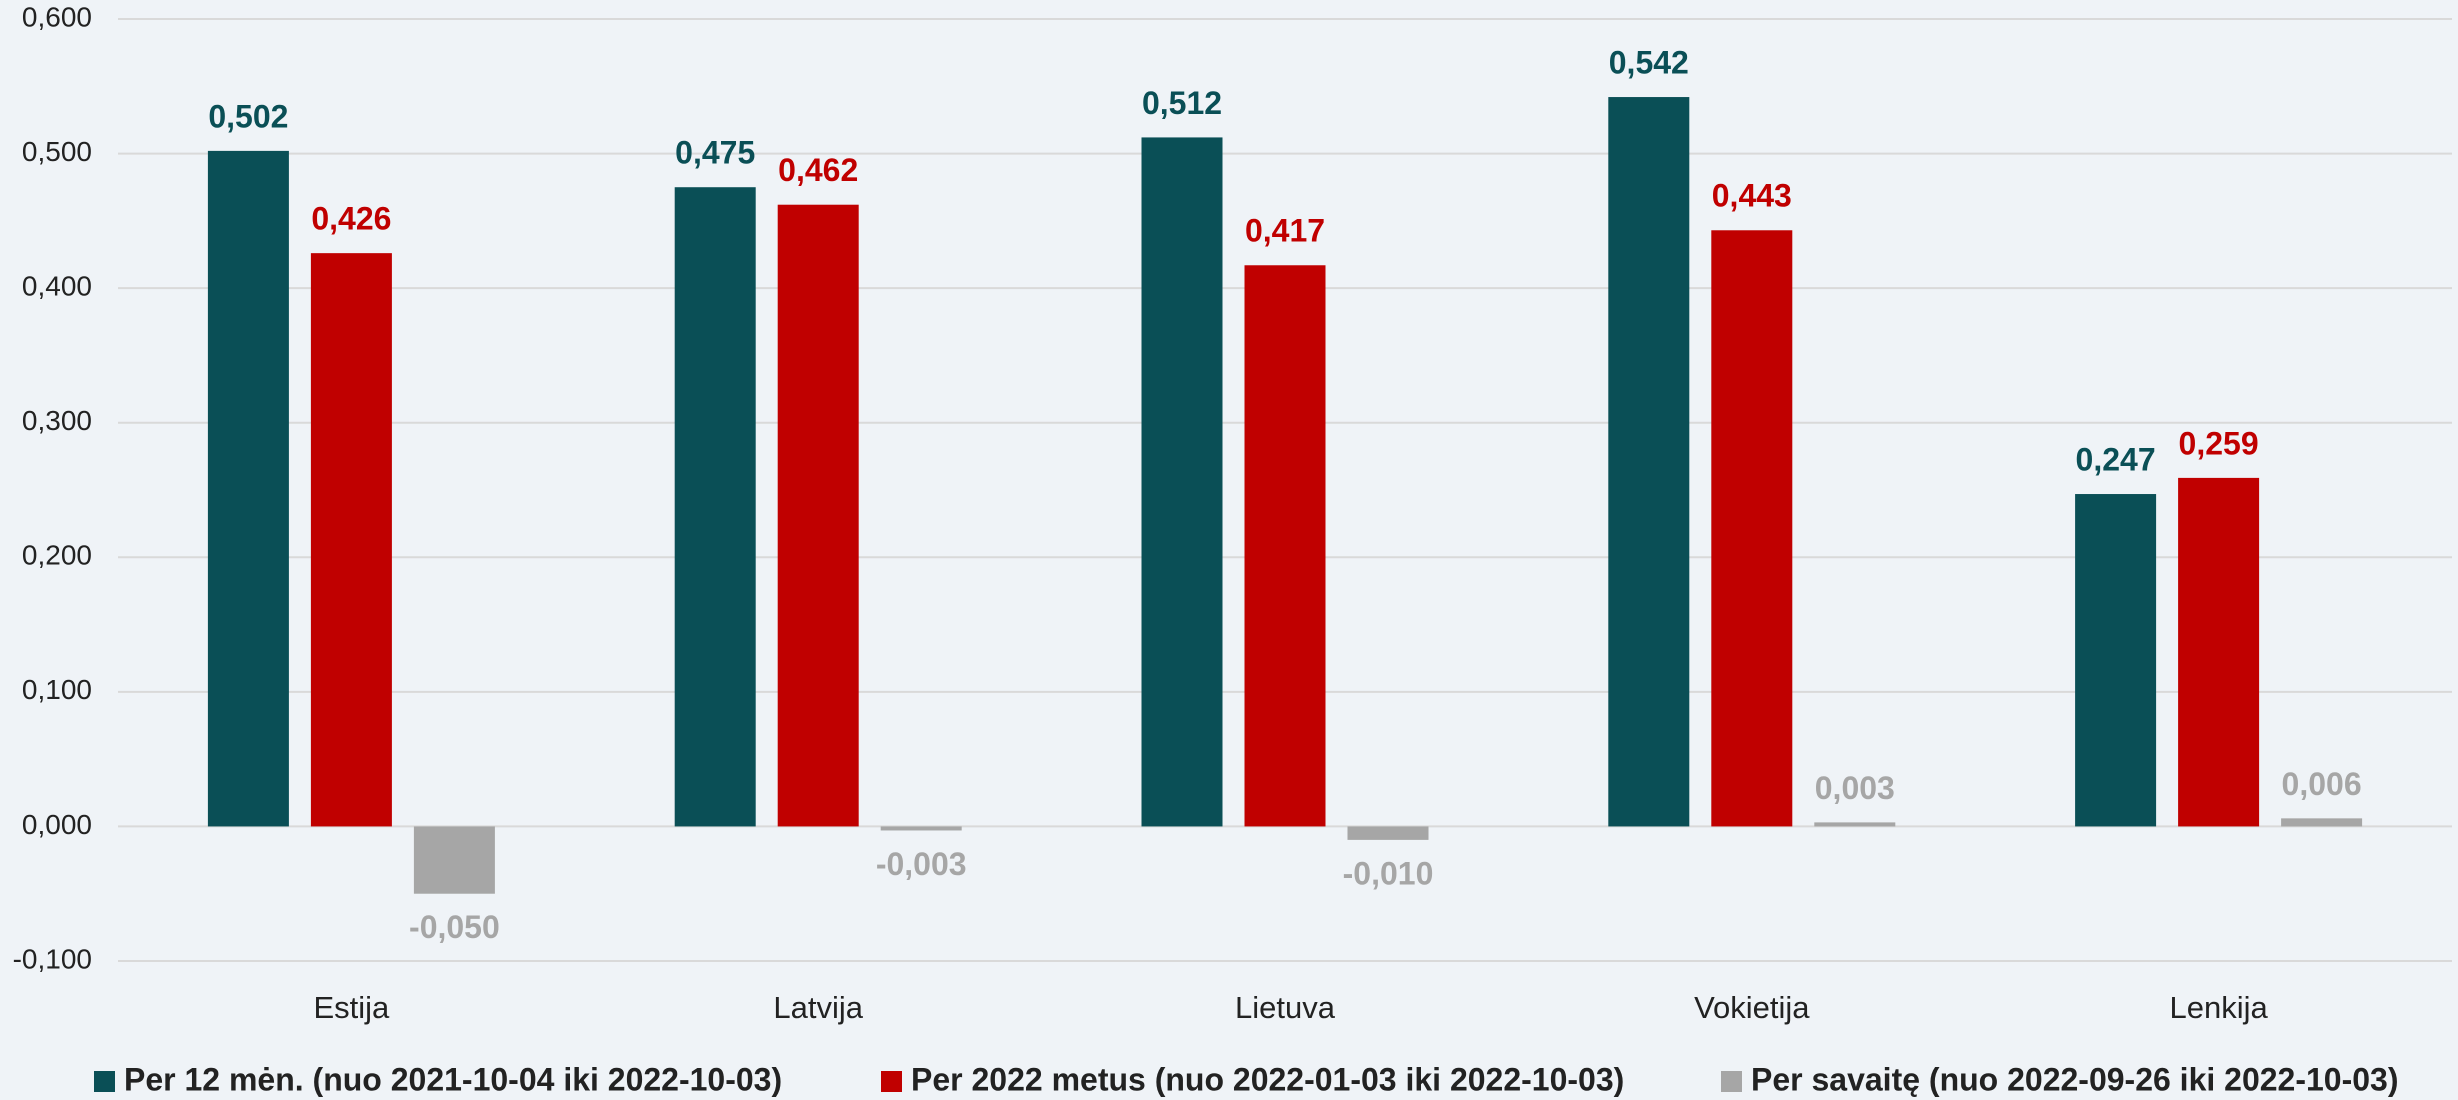 Image resolution: width=2458 pixels, height=1100 pixels. I want to click on value-label: 0,542, so click(1649, 63).